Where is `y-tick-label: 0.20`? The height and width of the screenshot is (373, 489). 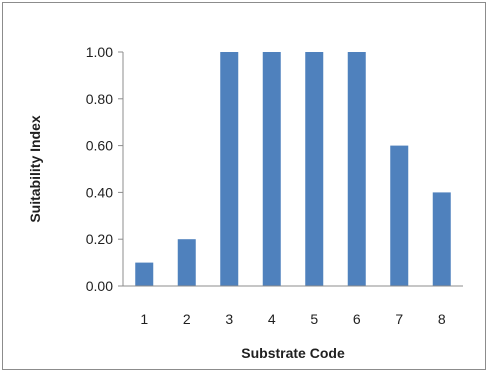
y-tick-label: 0.20 is located at coordinates (99, 239).